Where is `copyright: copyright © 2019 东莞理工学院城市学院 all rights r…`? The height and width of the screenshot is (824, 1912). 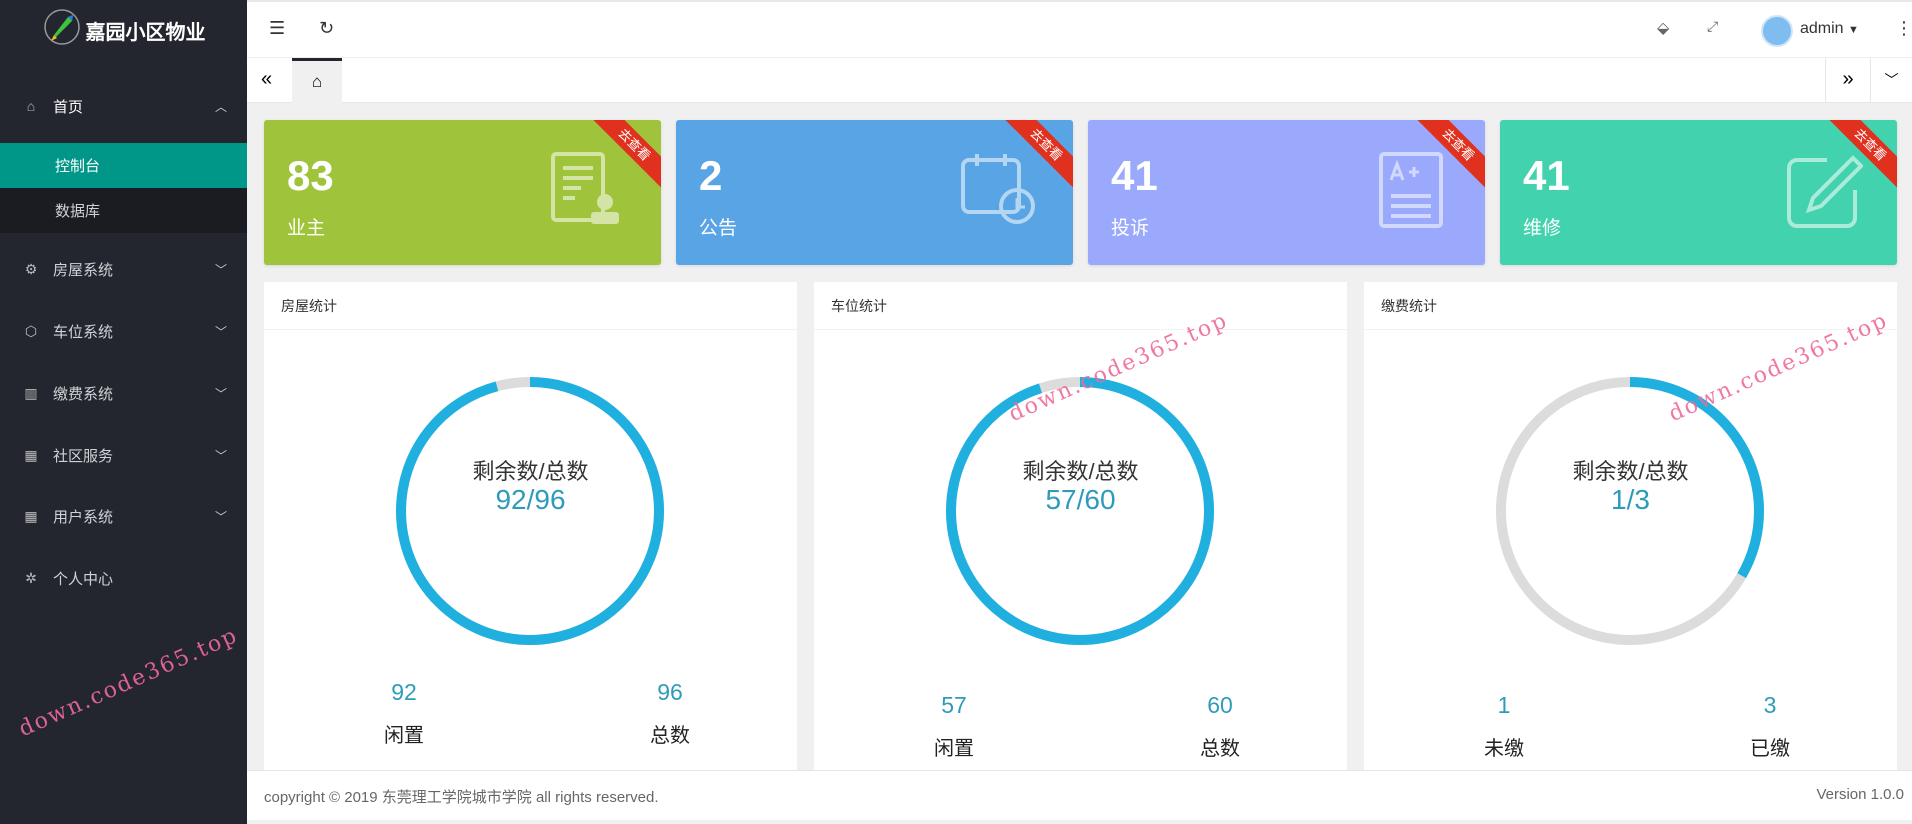
copyright: copyright © 2019 东莞理工学院城市学院 all rights r… is located at coordinates (461, 797).